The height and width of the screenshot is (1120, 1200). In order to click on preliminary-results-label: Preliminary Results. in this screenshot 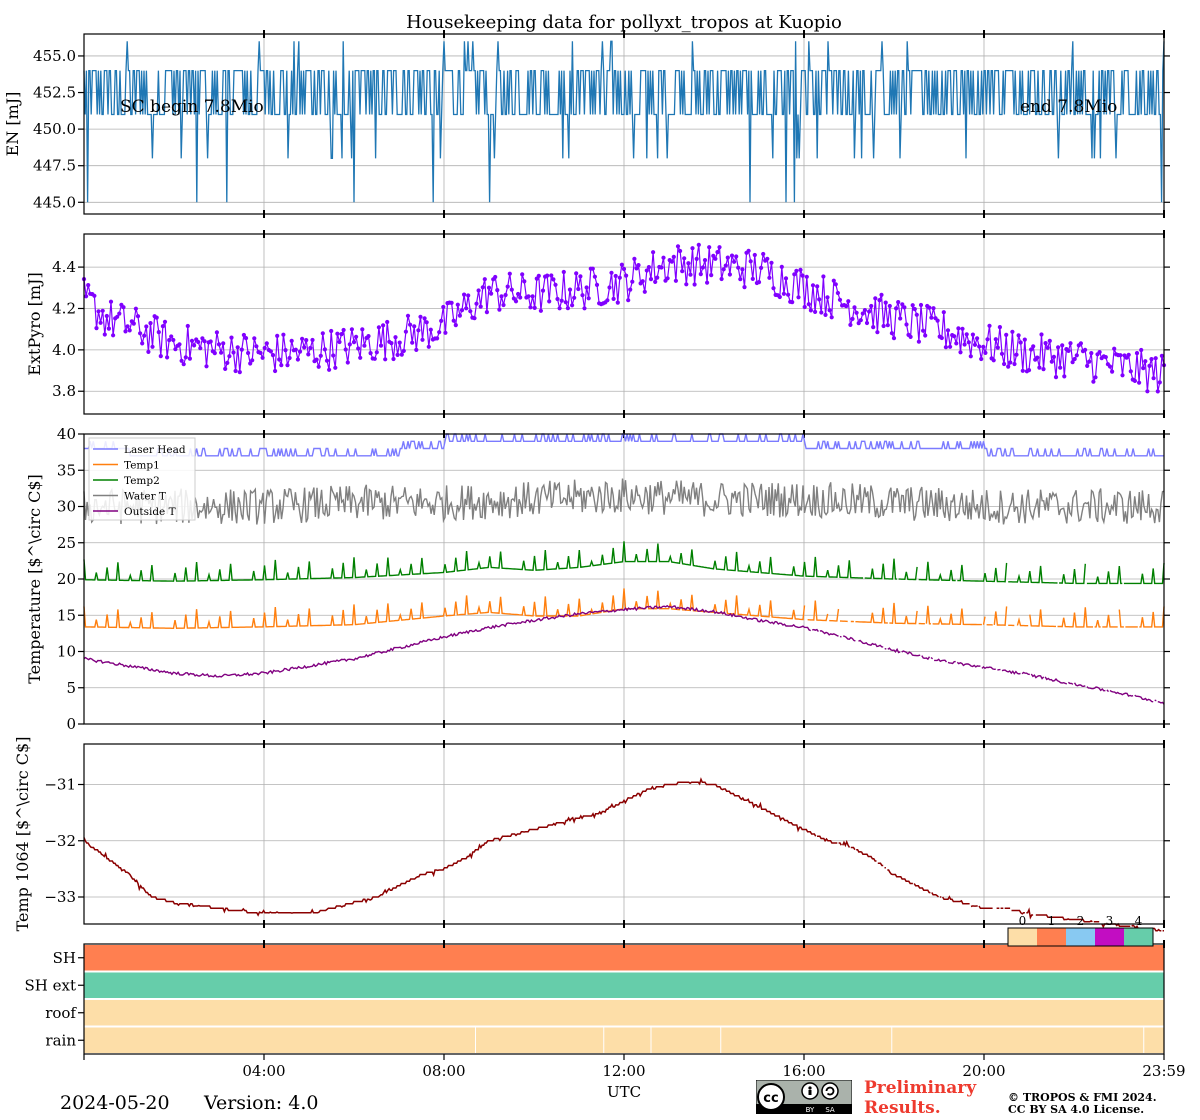, I will do `click(920, 1098)`.